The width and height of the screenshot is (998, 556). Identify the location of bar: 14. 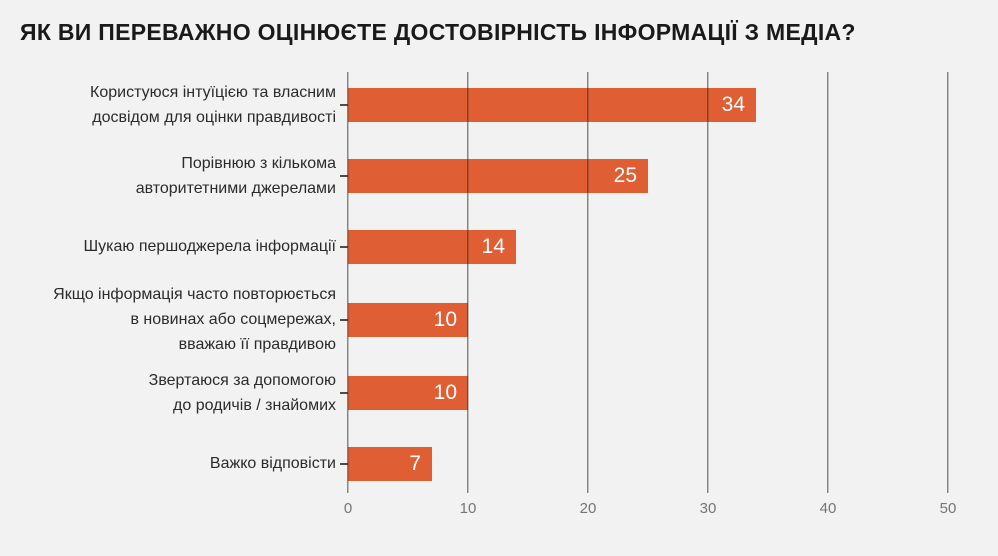
(432, 246).